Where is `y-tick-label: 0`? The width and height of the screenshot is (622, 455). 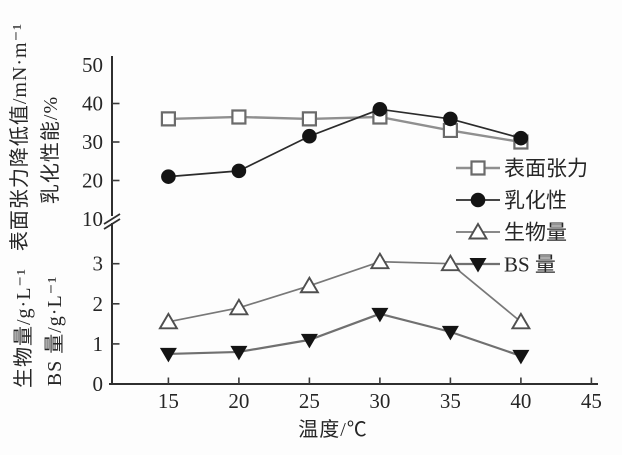
y-tick-label: 0 is located at coordinates (98, 384).